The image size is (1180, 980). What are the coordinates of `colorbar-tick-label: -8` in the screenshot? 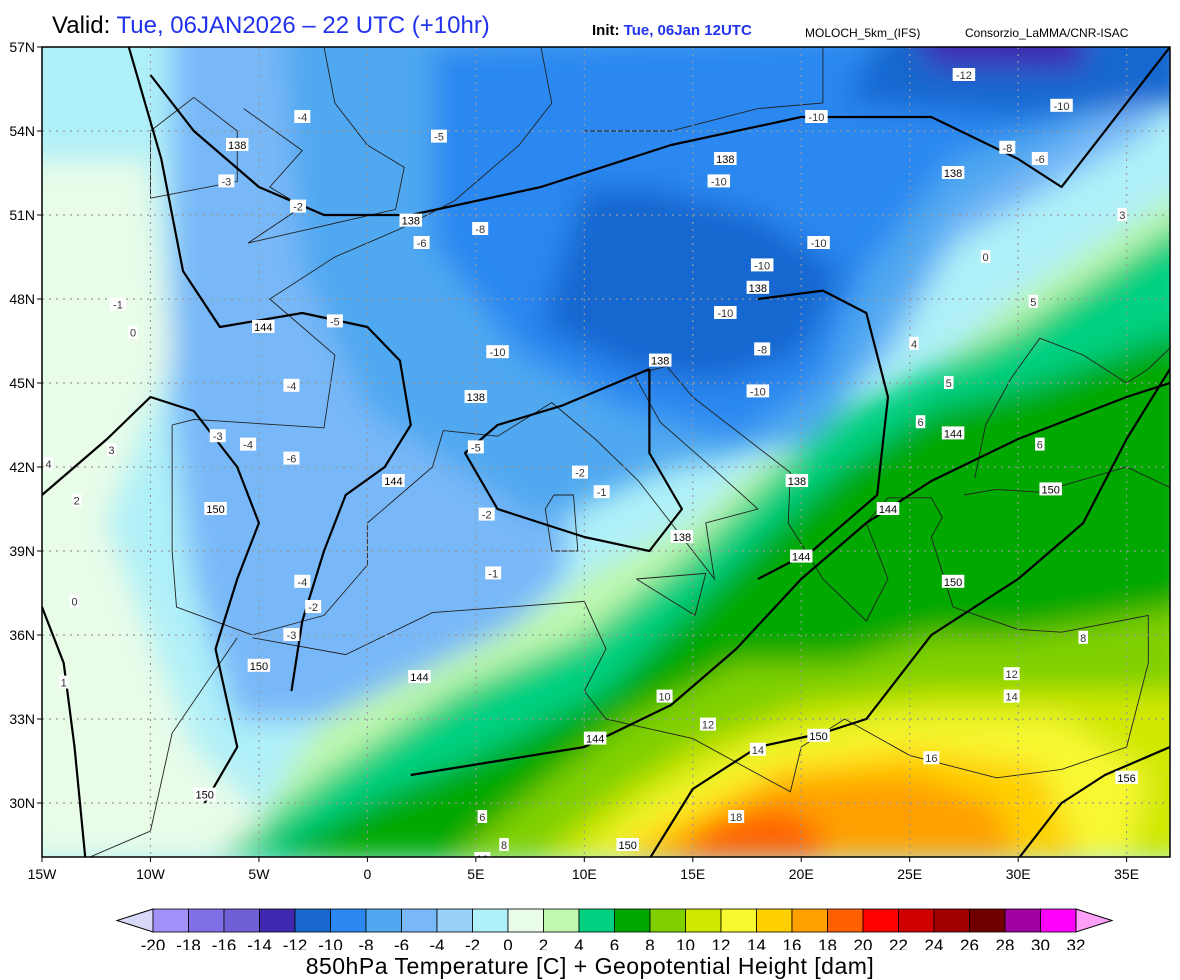 It's located at (365, 943).